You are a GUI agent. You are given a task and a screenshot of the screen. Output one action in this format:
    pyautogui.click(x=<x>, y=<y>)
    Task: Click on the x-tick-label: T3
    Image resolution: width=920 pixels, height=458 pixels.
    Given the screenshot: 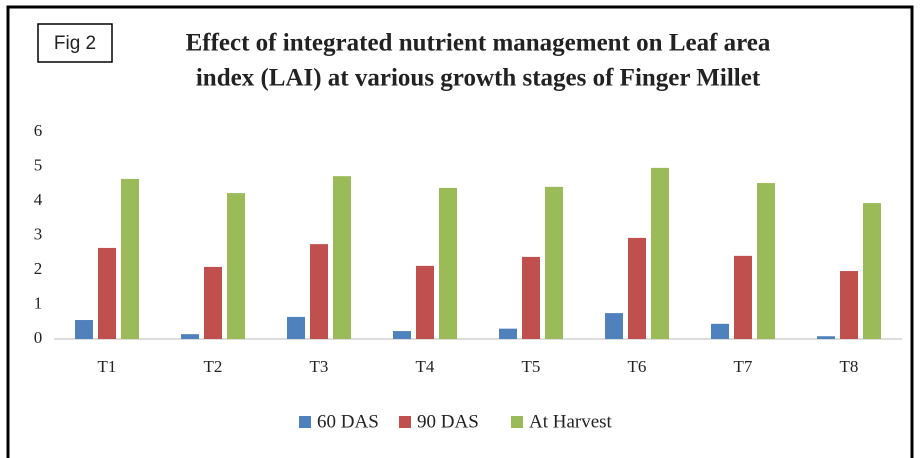 What is the action you would take?
    pyautogui.click(x=319, y=366)
    